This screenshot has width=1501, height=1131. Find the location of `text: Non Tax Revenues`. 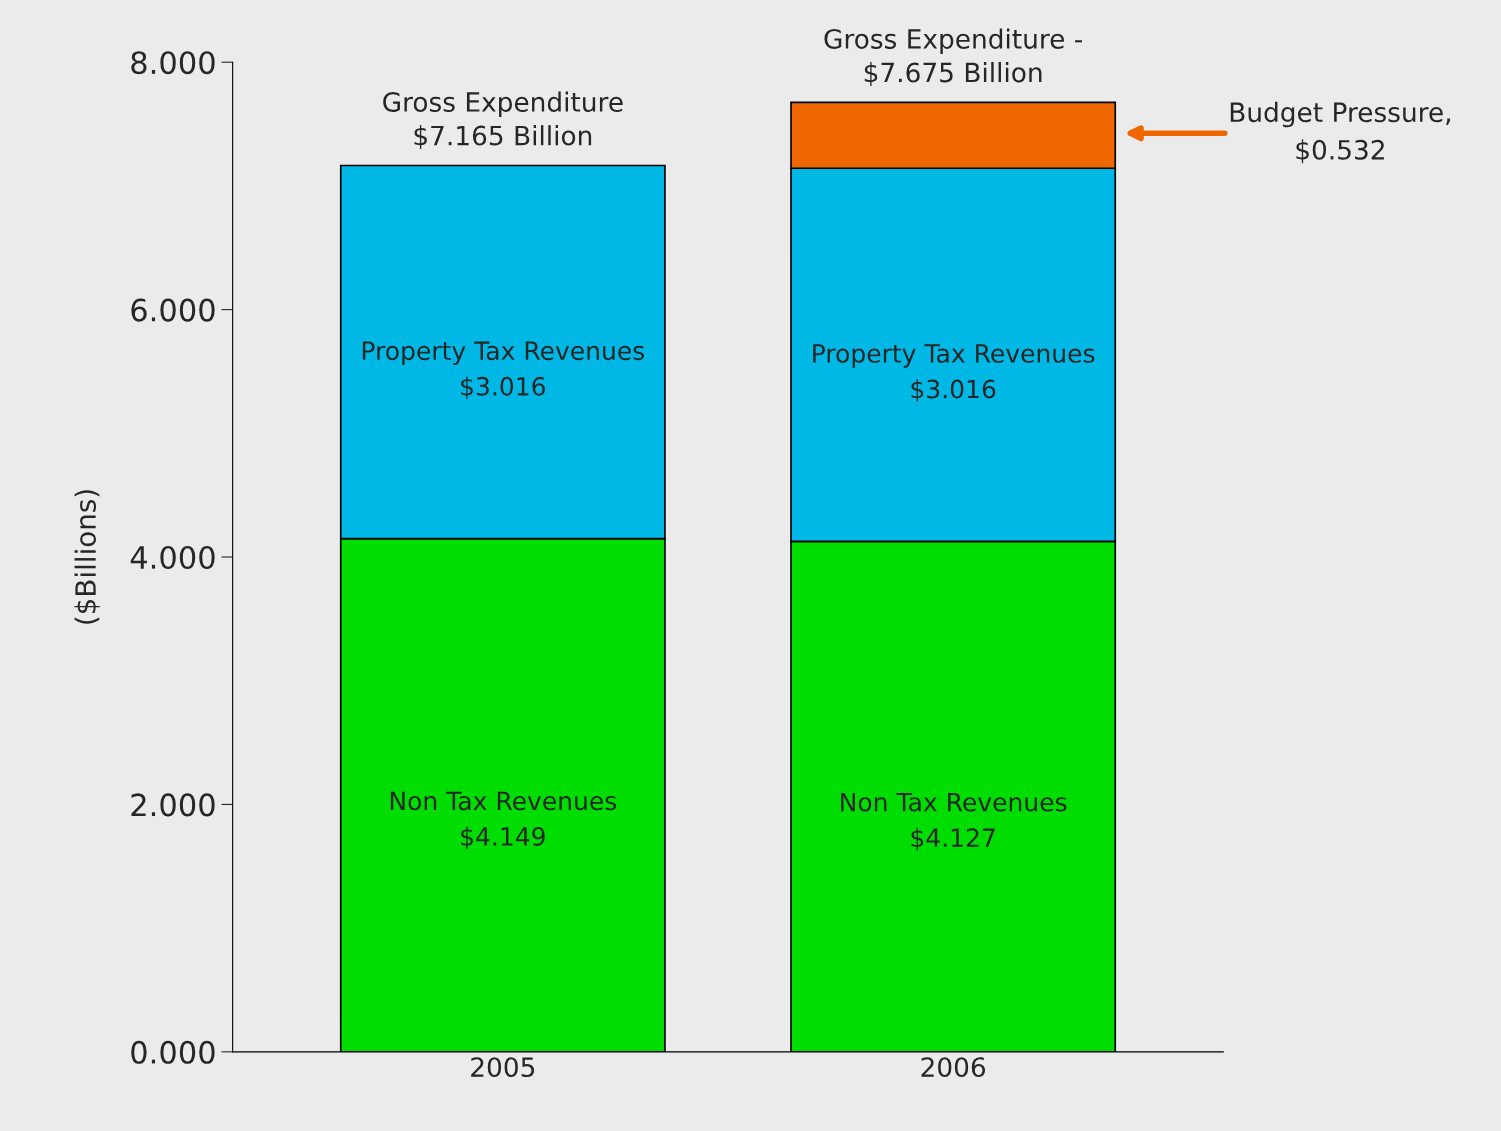

text: Non Tax Revenues is located at coordinates (954, 802).